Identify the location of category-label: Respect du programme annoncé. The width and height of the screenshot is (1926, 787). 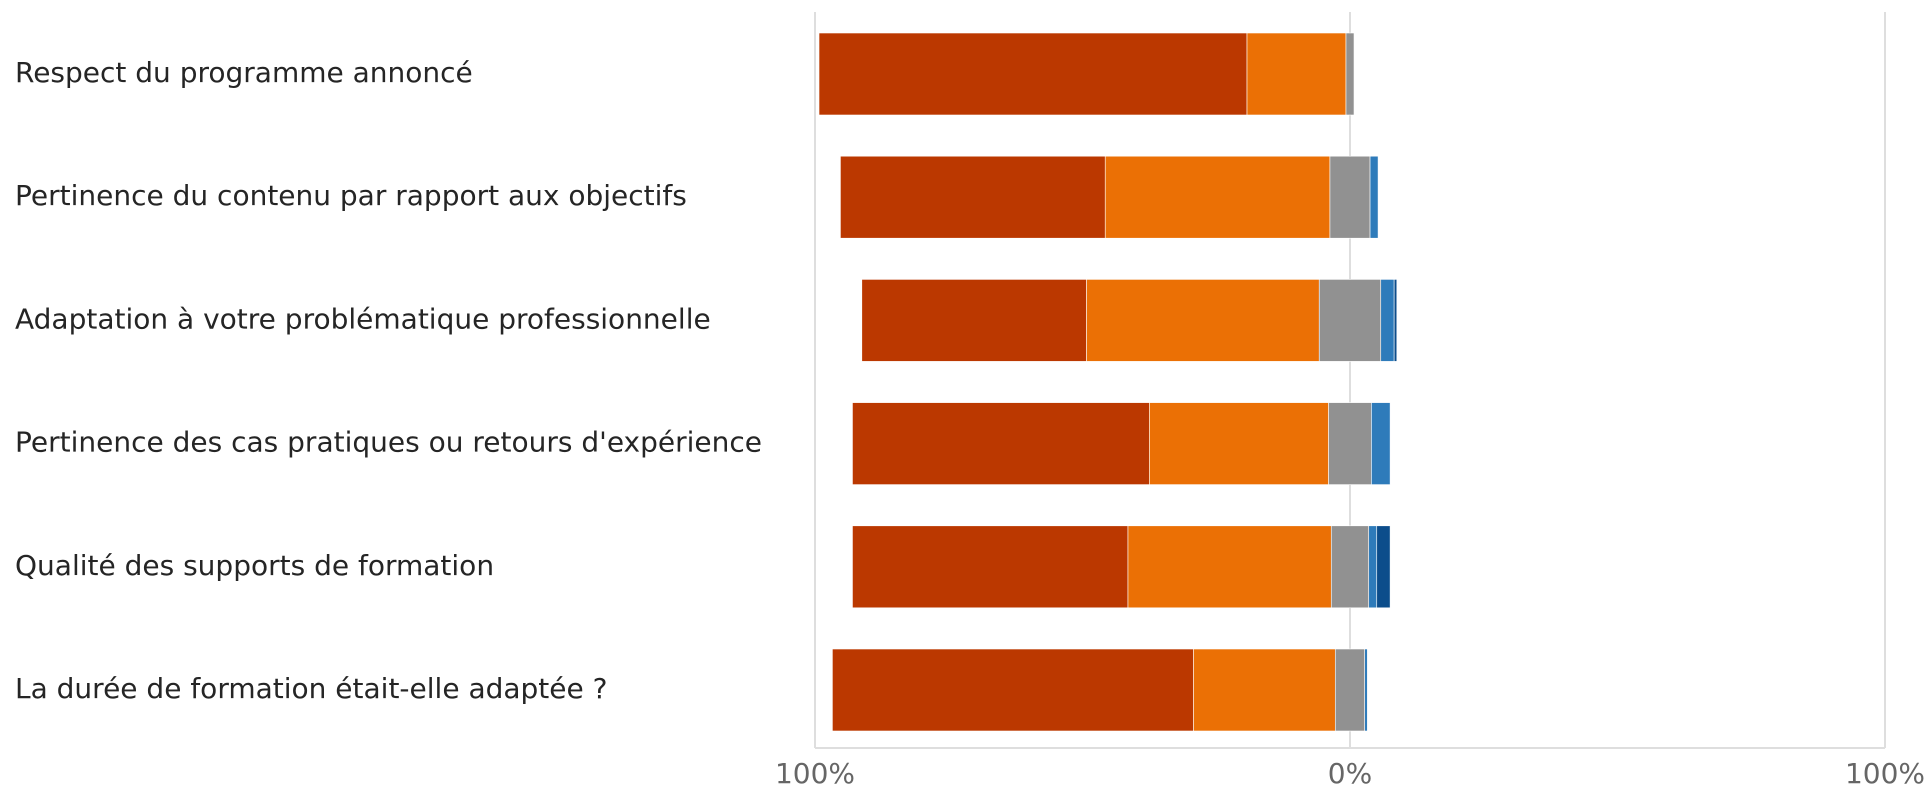
(244, 72).